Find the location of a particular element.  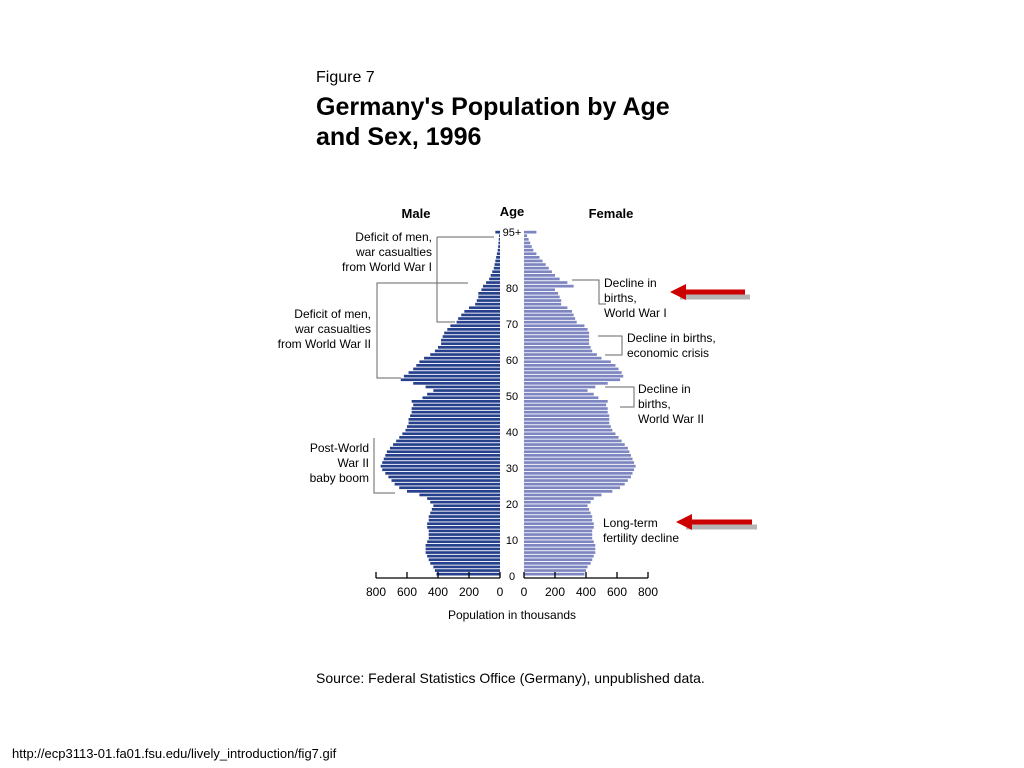

bracket-wwii-deficit-men is located at coordinates (422, 330).